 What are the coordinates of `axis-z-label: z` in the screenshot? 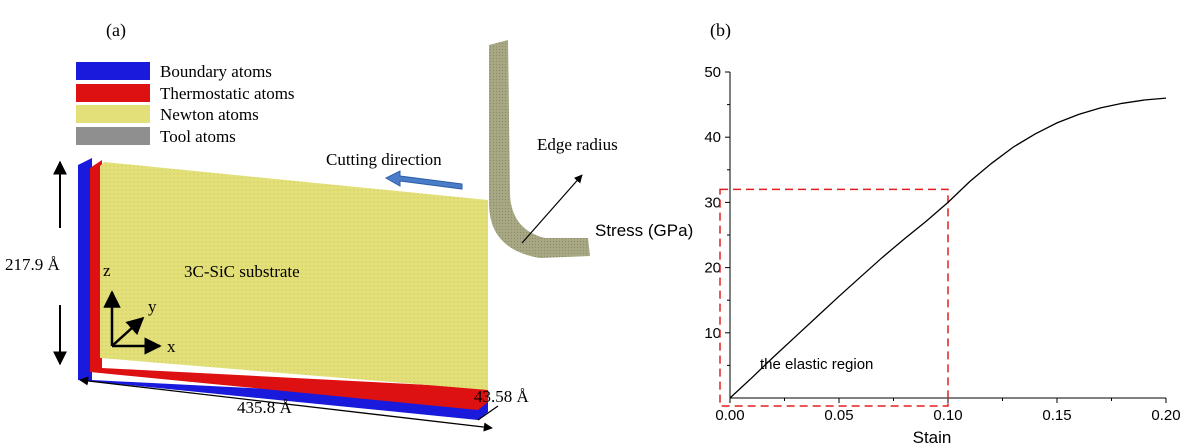 It's located at (107, 270).